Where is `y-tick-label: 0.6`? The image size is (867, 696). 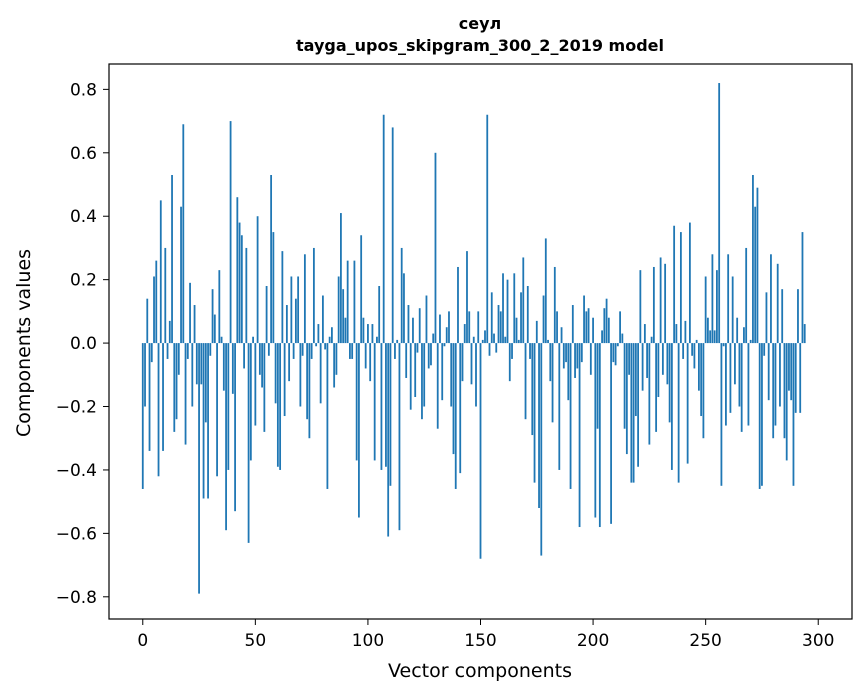 y-tick-label: 0.6 is located at coordinates (83, 154).